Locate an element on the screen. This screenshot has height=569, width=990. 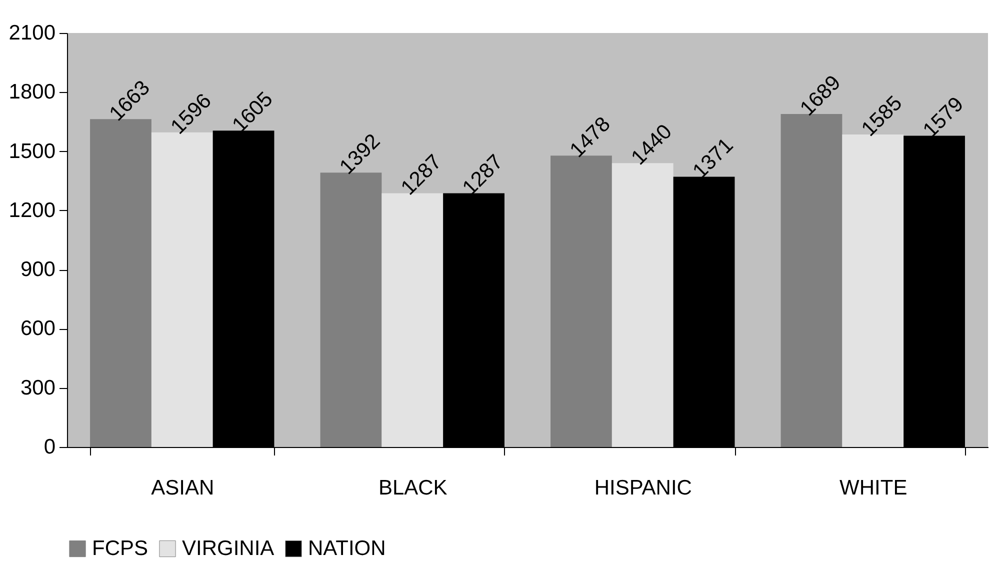
x-tick-label: BLACK is located at coordinates (413, 488).